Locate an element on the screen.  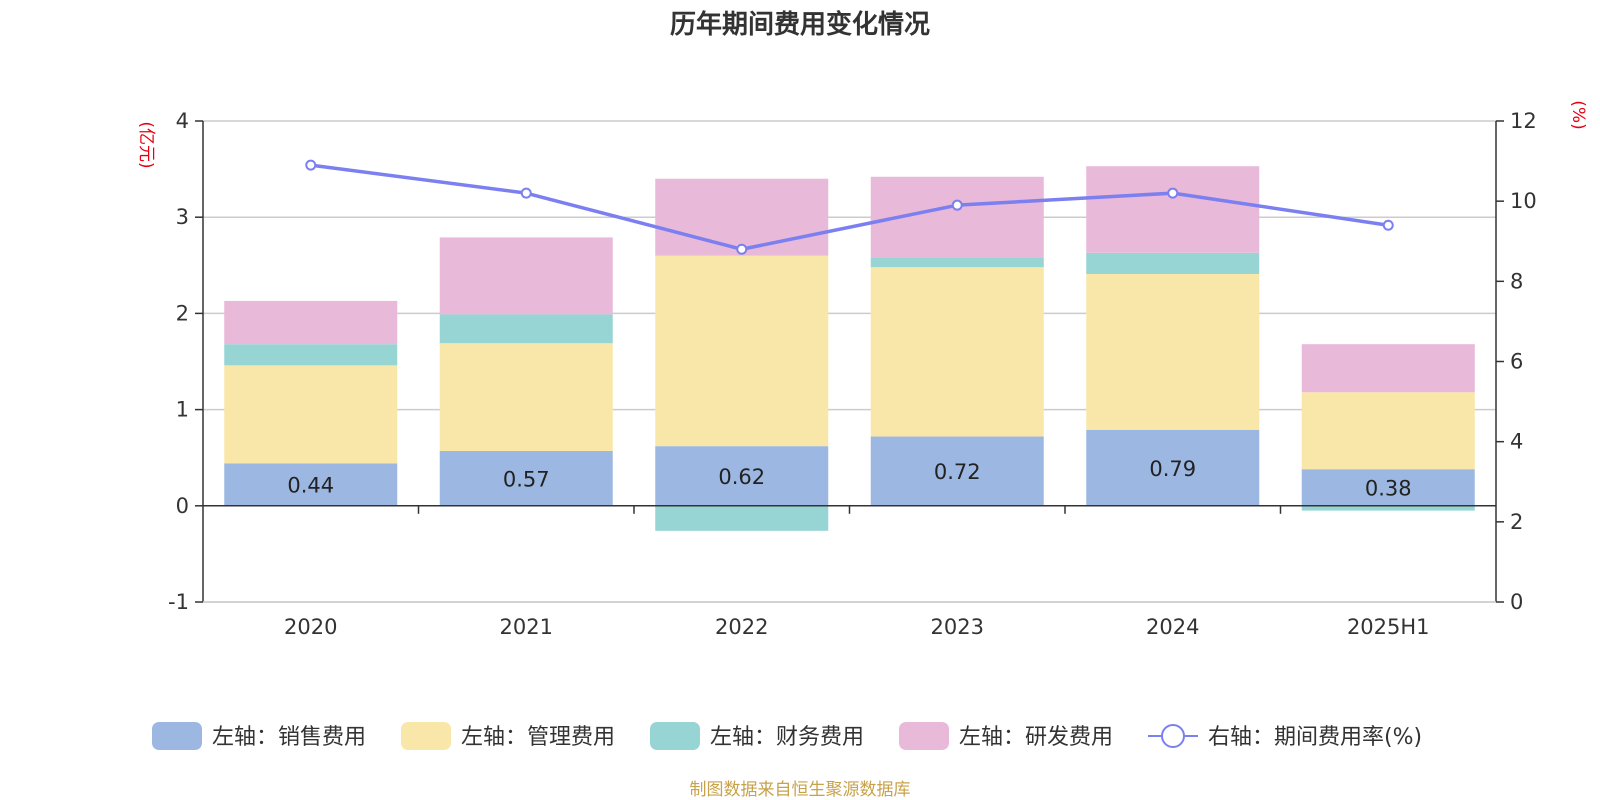
bar-sales-2024 is located at coordinates (1173, 467).